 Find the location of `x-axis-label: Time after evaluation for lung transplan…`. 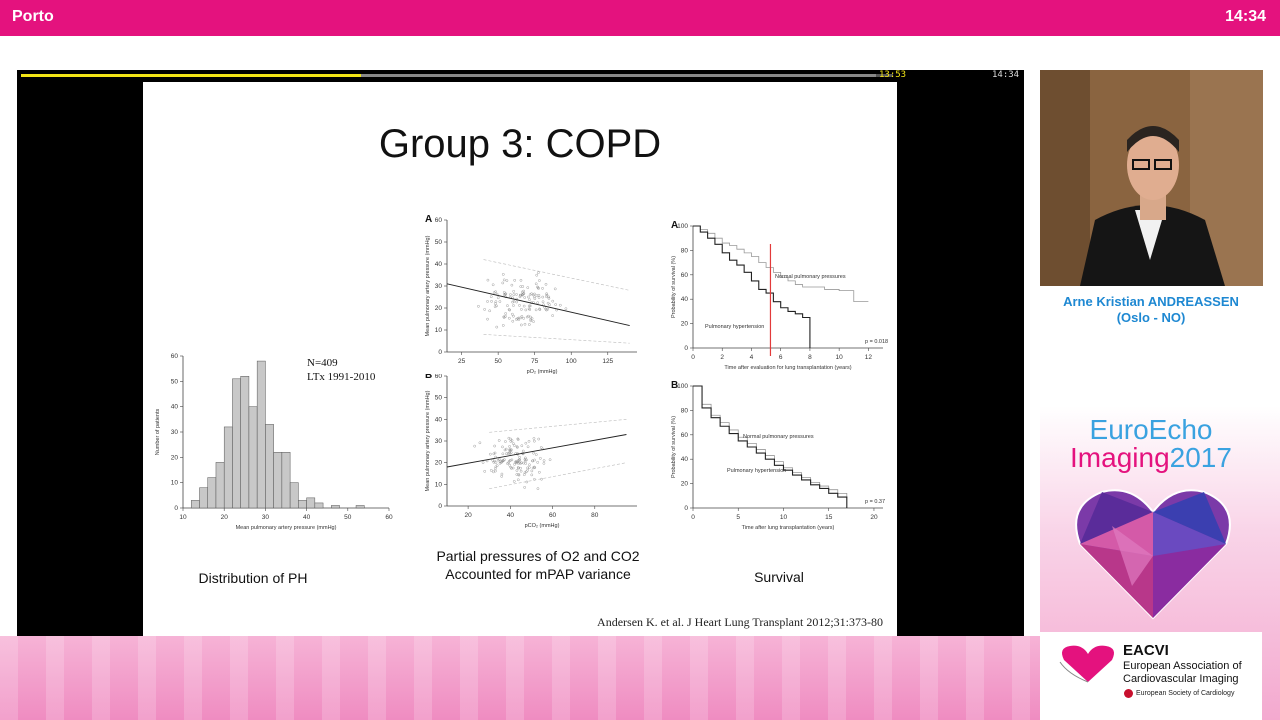

x-axis-label: Time after evaluation for lung transplan… is located at coordinates (787, 368).